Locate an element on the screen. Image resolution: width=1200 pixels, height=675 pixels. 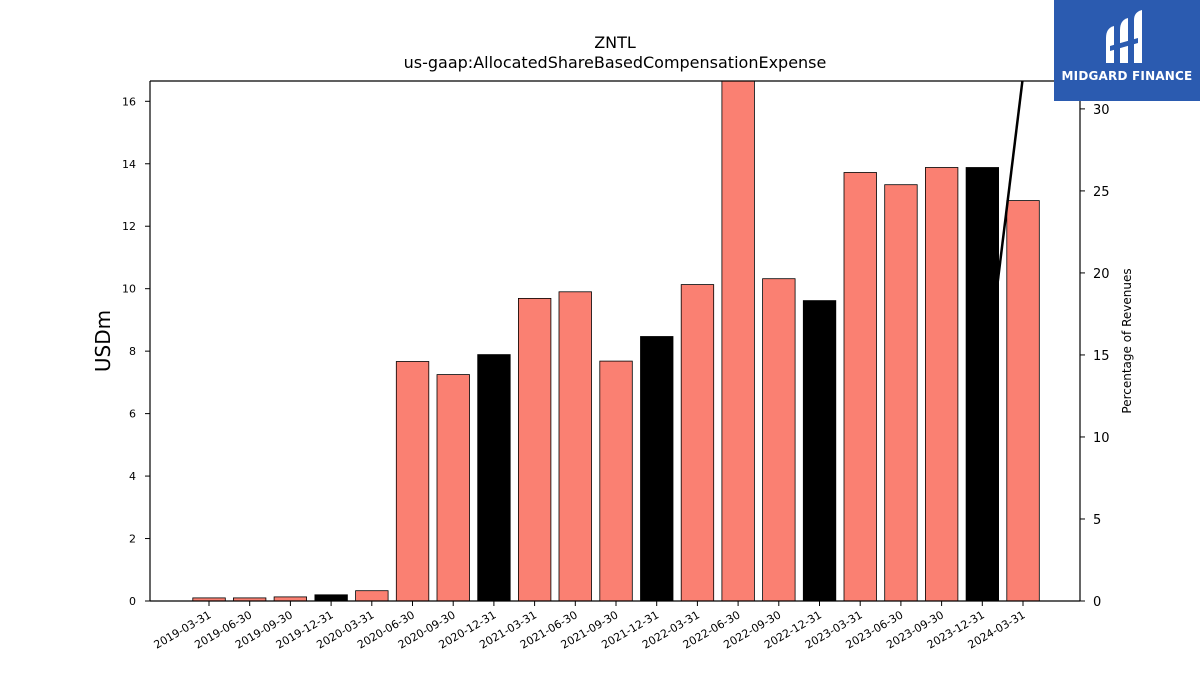
y-tick-label: 2 is located at coordinates (132, 539).